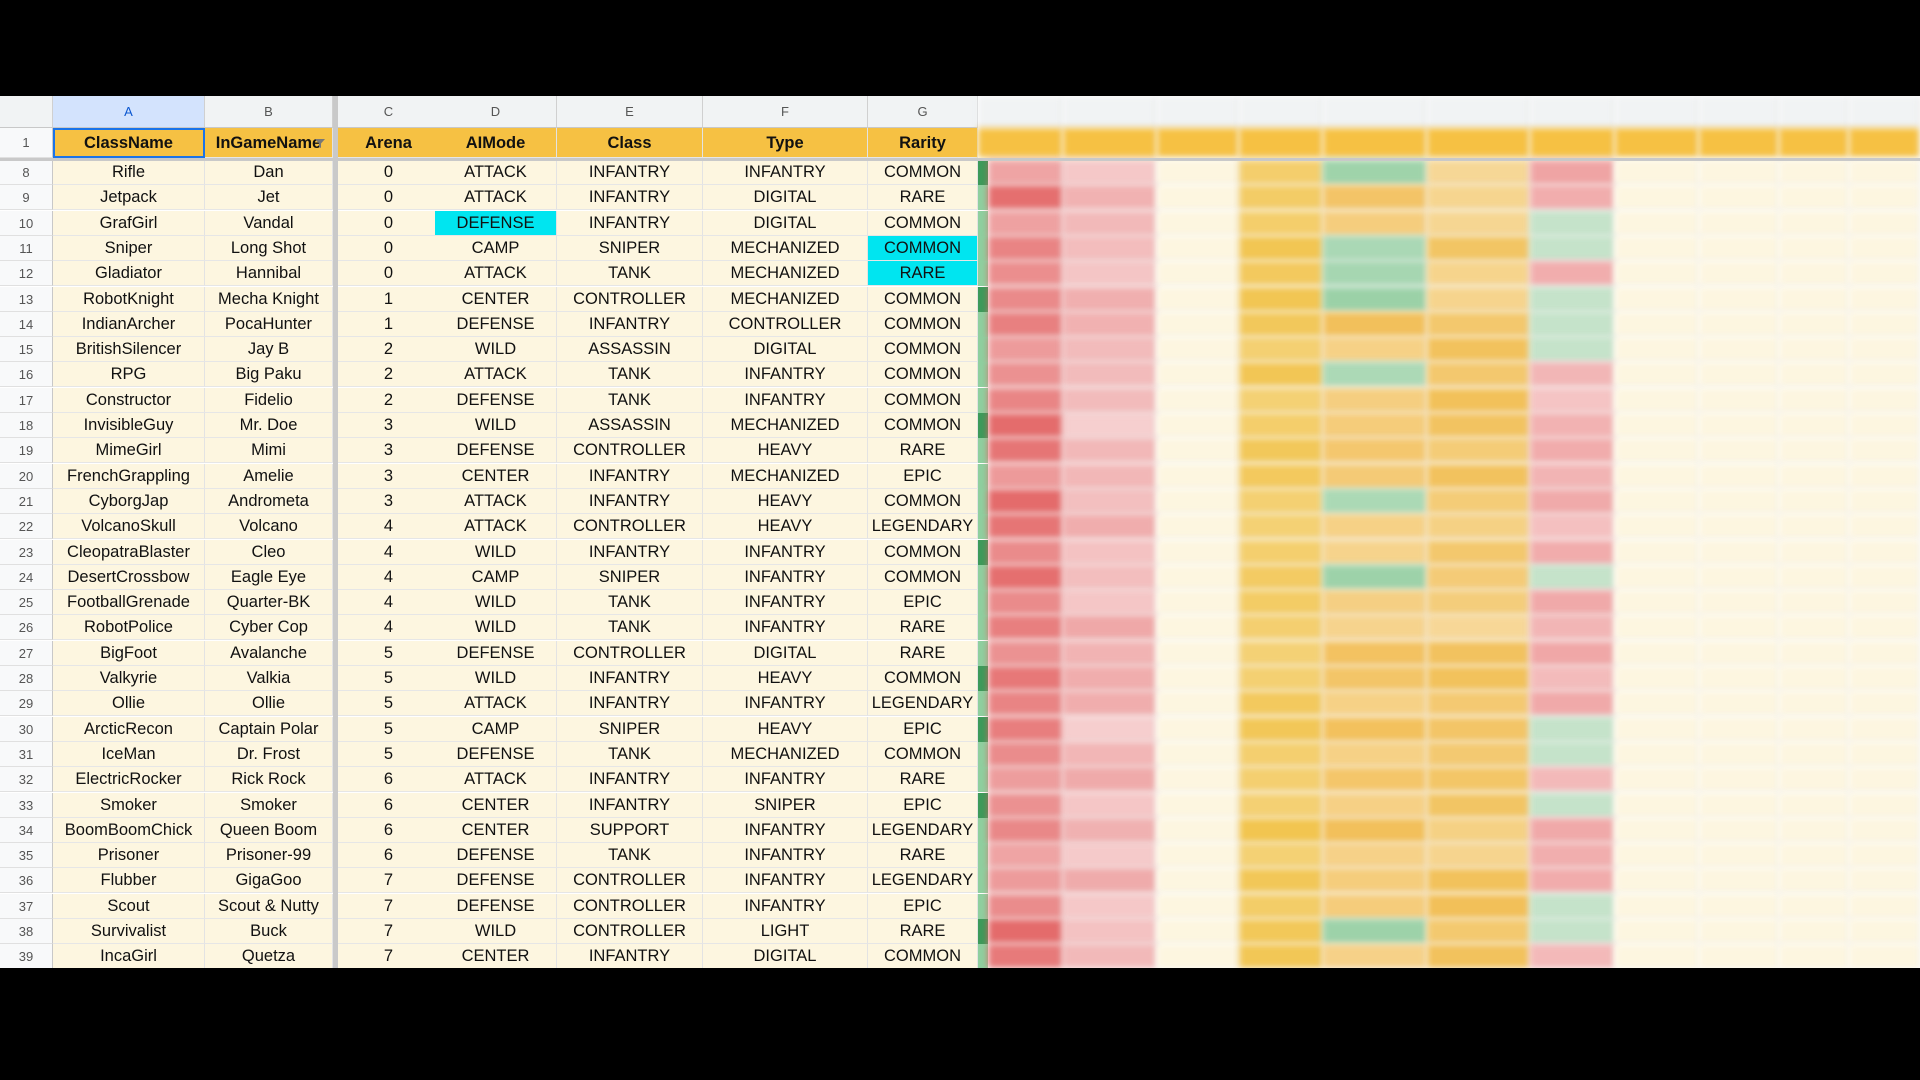 The width and height of the screenshot is (1920, 1080). What do you see at coordinates (269, 906) in the screenshot?
I see `cell-b-37: Scout & Nutty` at bounding box center [269, 906].